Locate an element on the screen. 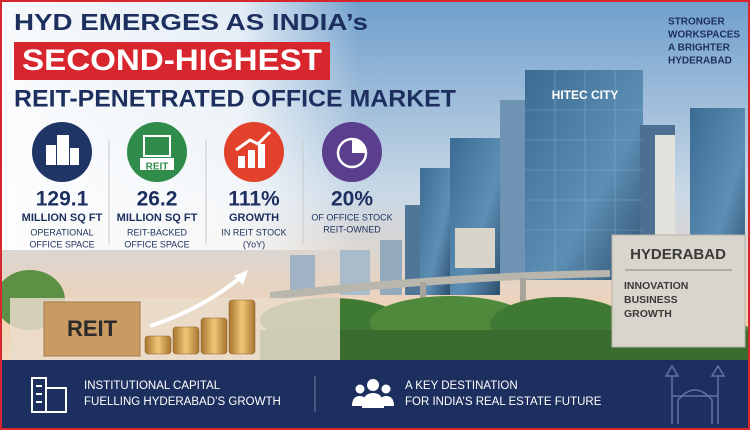 This screenshot has width=750, height=430. monument-title: HYDERABAD is located at coordinates (678, 254).